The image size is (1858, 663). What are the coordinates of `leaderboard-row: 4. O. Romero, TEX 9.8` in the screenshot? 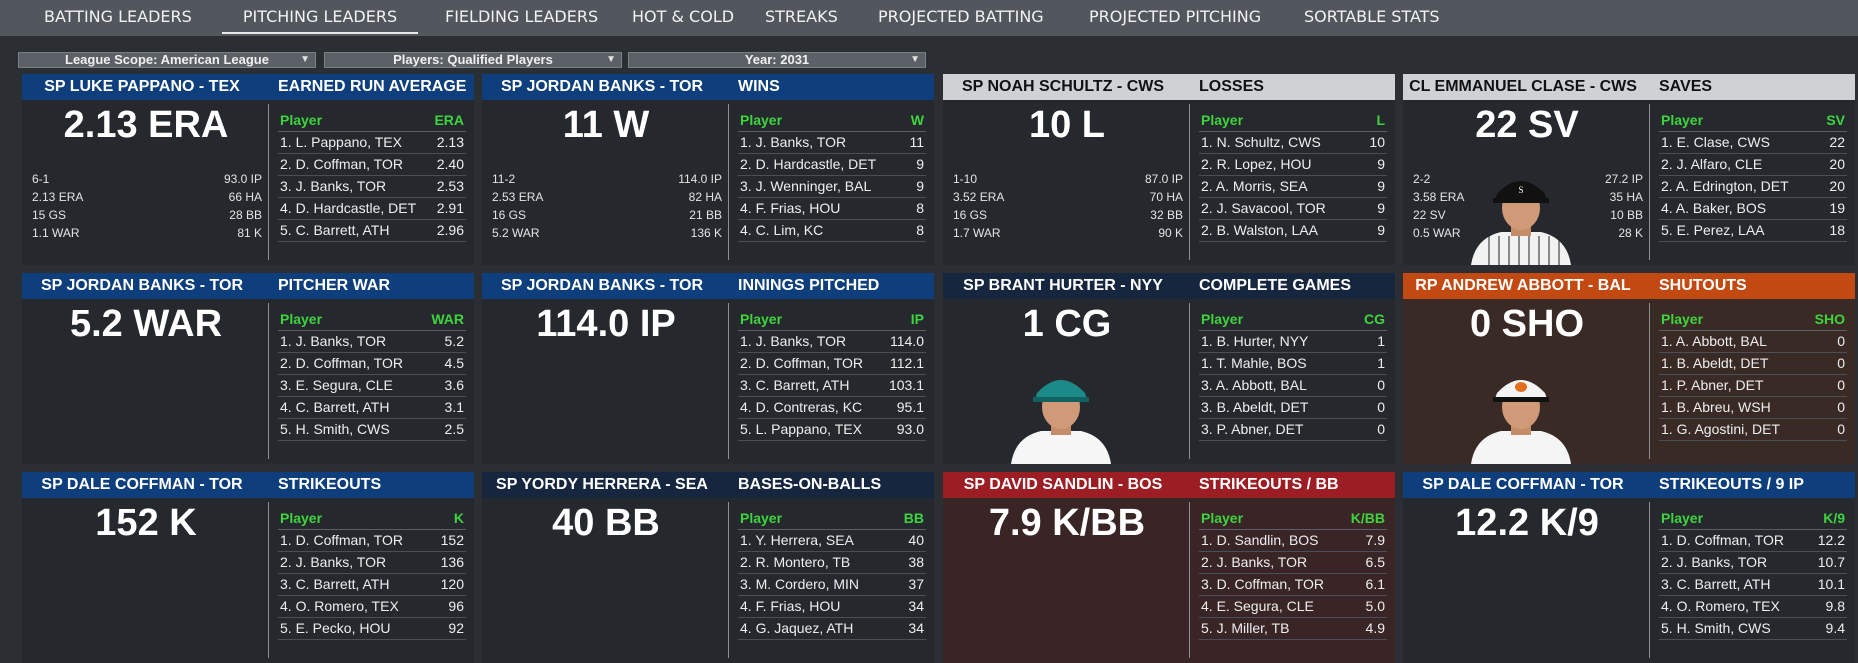 It's located at (1753, 607).